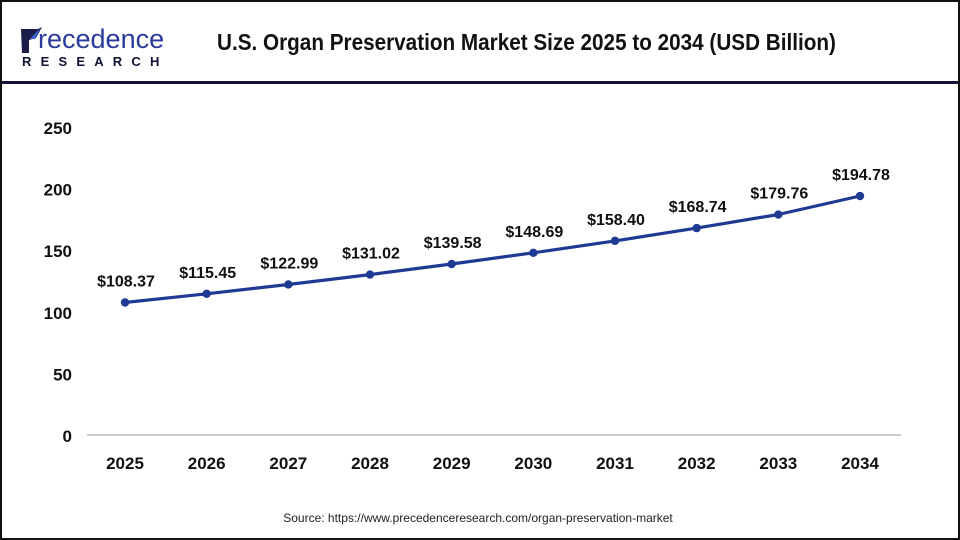 This screenshot has width=960, height=540. I want to click on y-tick-label: 250, so click(58, 128).